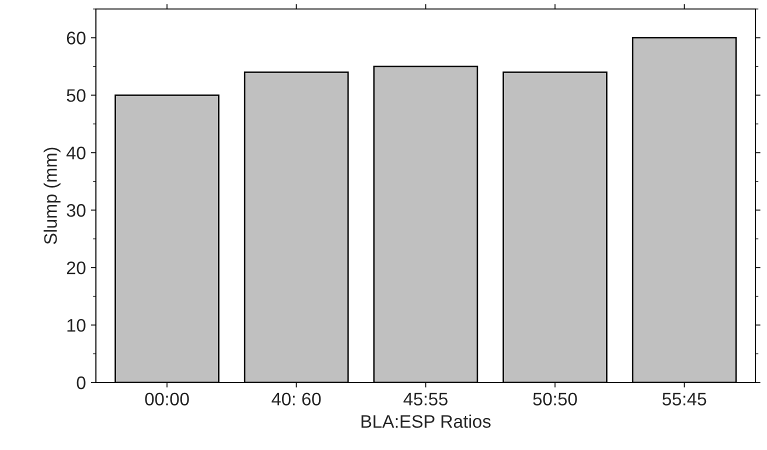  I want to click on x-tick-label: 00:00, so click(167, 399).